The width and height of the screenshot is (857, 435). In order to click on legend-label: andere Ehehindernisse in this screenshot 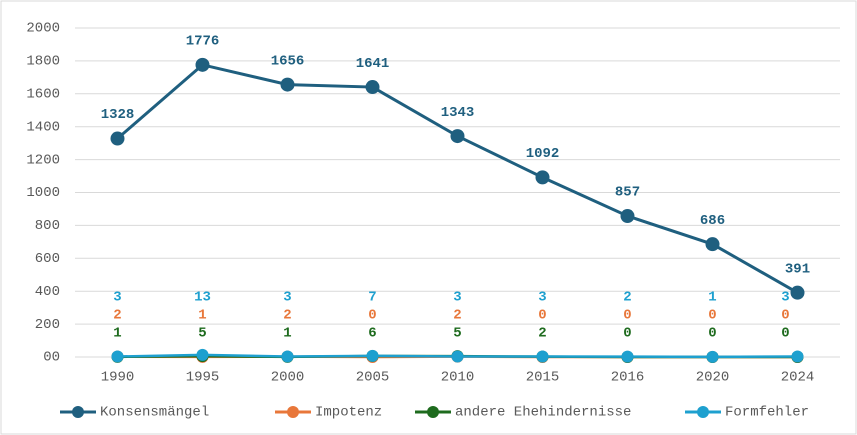, I will do `click(543, 413)`.